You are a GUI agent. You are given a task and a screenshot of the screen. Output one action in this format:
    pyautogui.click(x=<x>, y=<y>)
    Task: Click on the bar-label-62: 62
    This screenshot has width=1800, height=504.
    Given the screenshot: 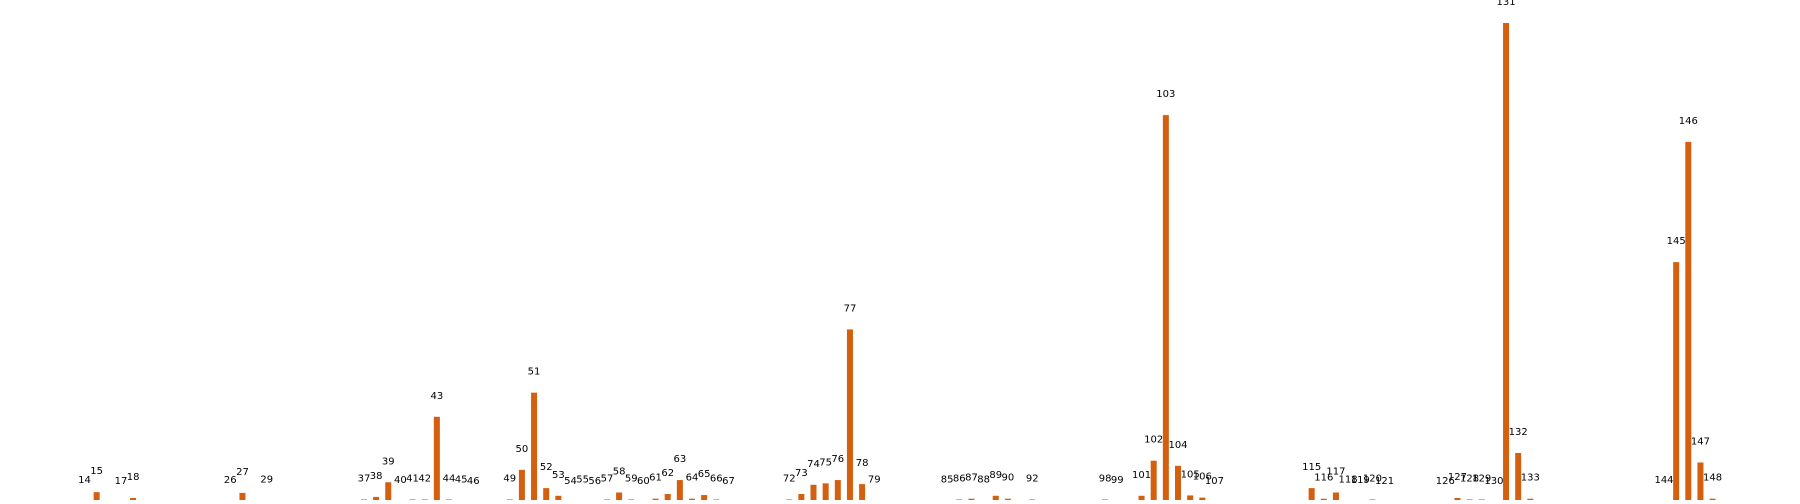 What is the action you would take?
    pyautogui.click(x=667, y=473)
    